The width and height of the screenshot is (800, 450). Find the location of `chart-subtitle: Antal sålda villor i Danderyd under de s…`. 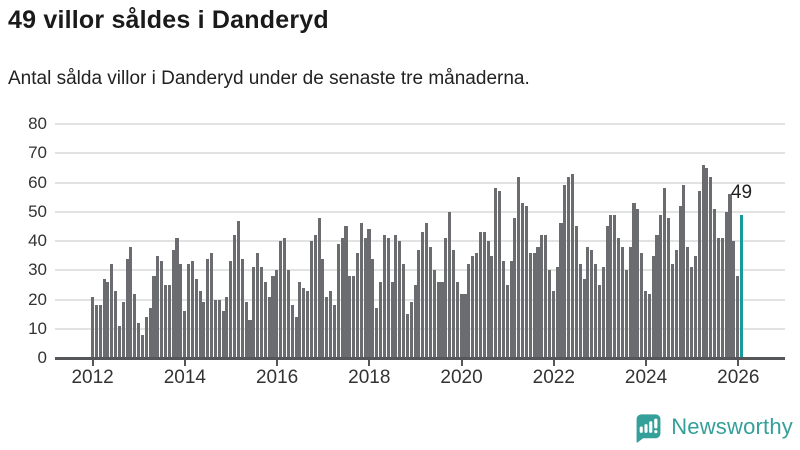

chart-subtitle: Antal sålda villor i Danderyd under de s… is located at coordinates (269, 78).